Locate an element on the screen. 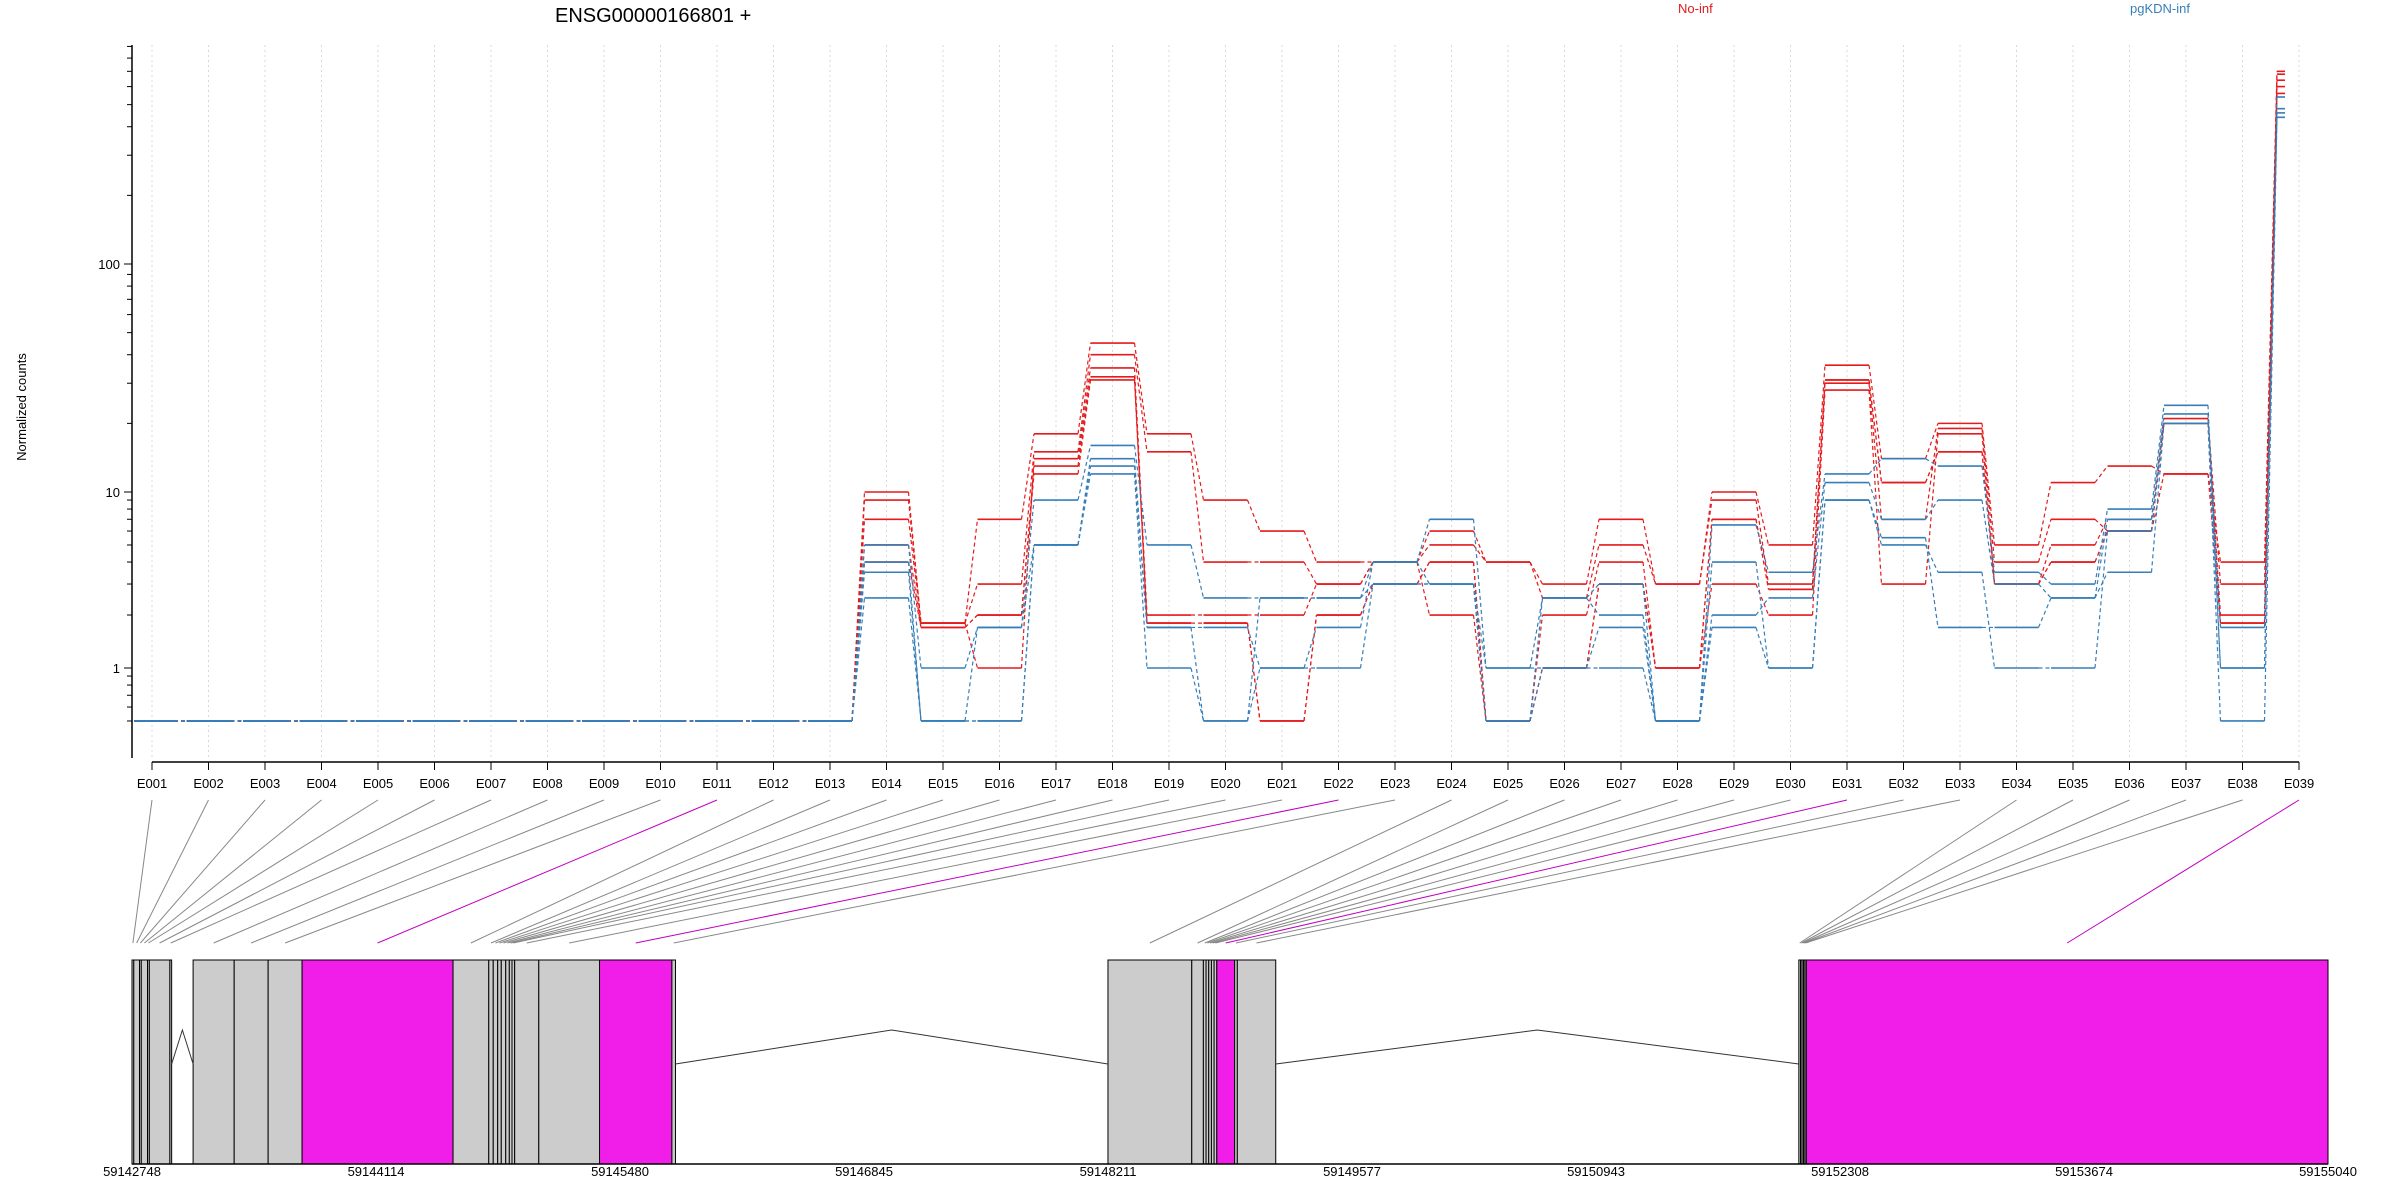  x-tick-label-e029: E029 is located at coordinates (1734, 783).